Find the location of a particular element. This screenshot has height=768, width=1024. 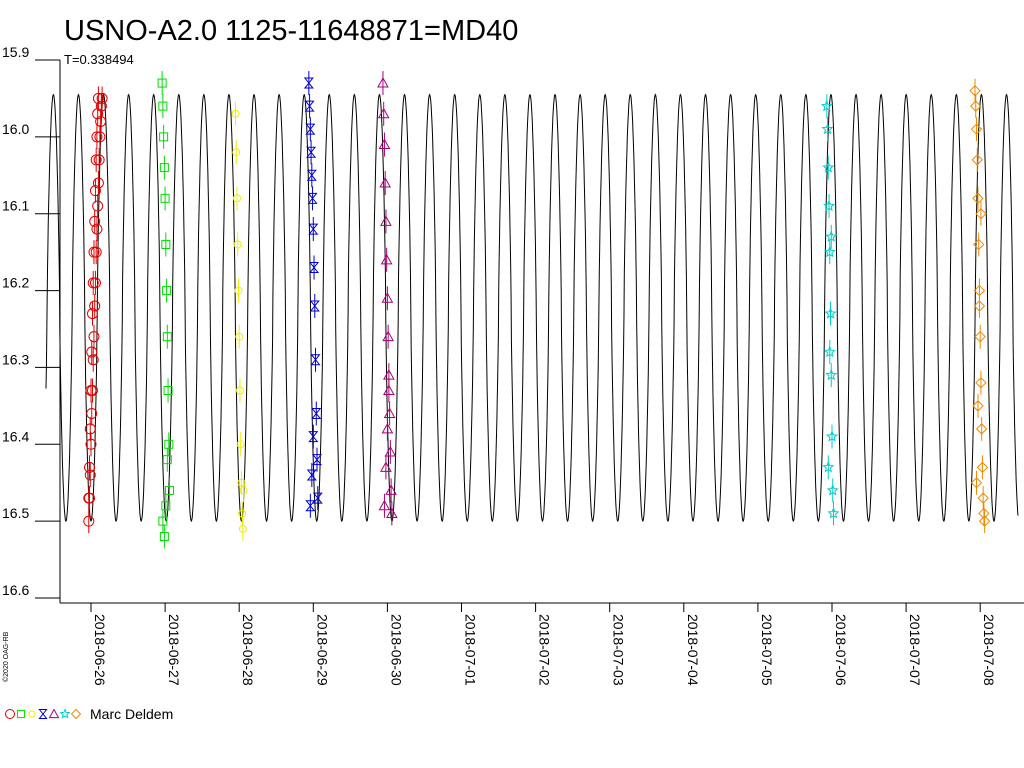

chart-title: USNO-A2.0 1125-11648871=MD40 is located at coordinates (291, 31).